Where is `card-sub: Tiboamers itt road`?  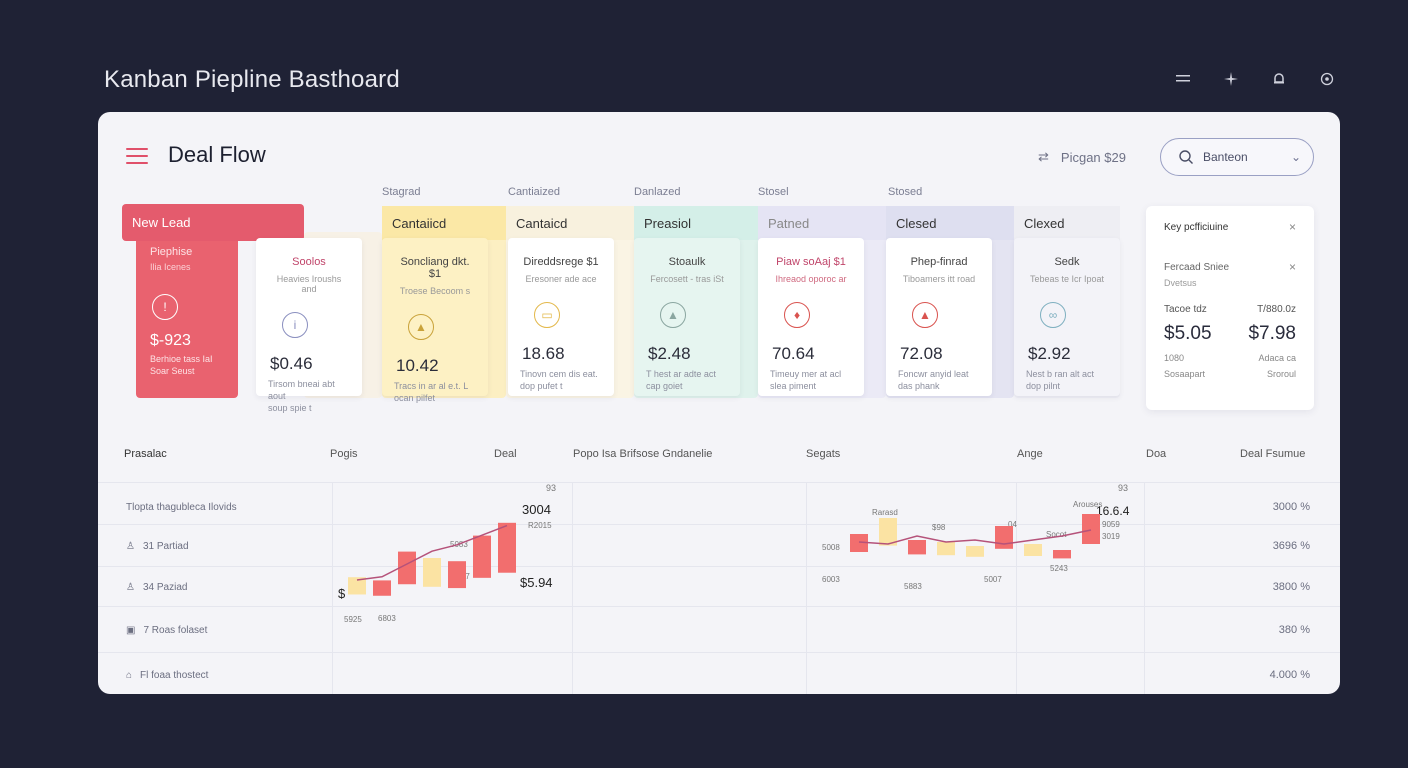
card-sub: Tiboamers itt road is located at coordinates (939, 279).